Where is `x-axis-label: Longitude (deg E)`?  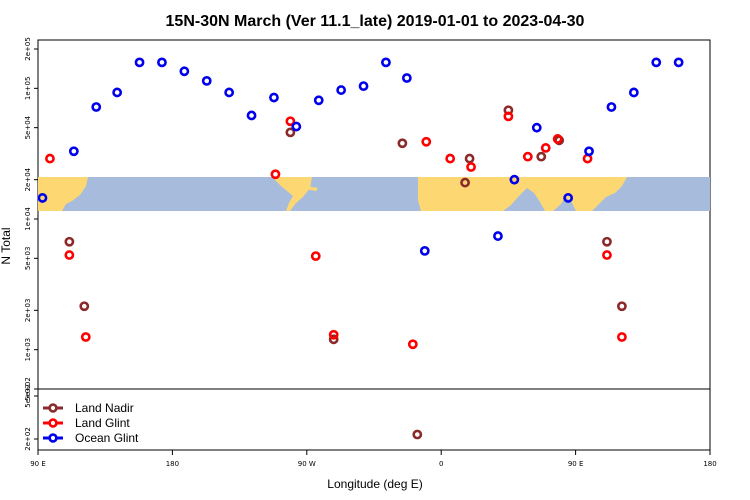
x-axis-label: Longitude (deg E) is located at coordinates (374, 484).